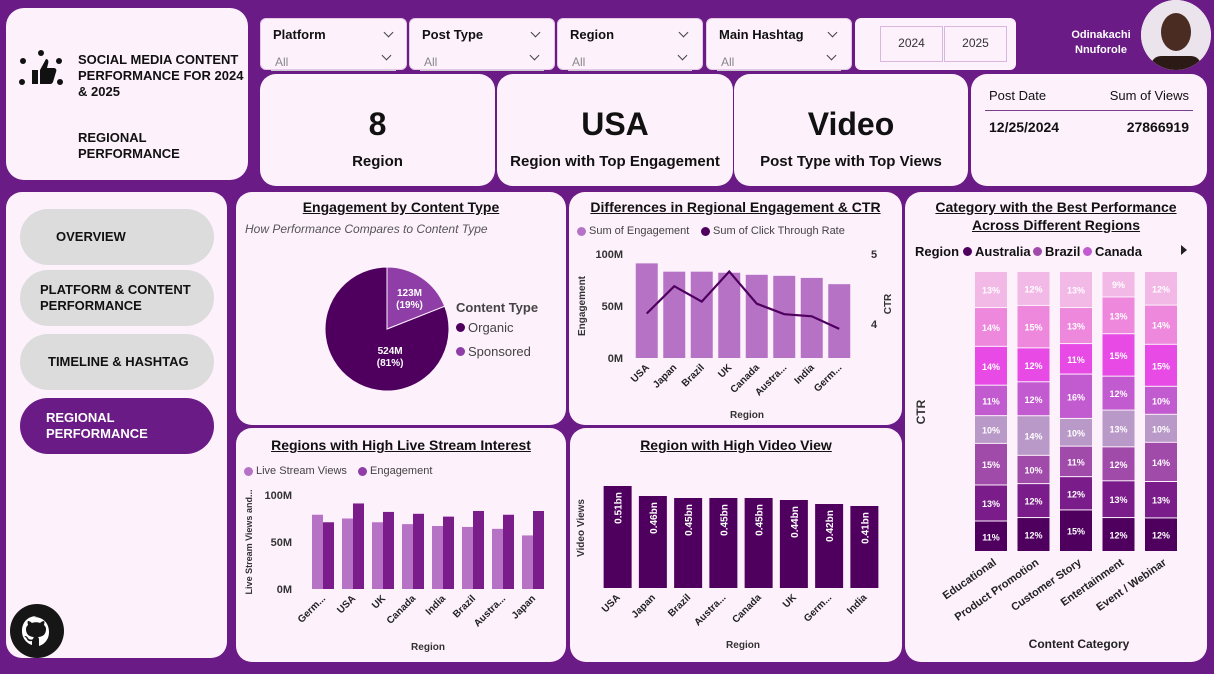 The image size is (1214, 674). Describe the element at coordinates (395, 471) in the screenshot. I see `legend-engagement: Engagement` at that location.